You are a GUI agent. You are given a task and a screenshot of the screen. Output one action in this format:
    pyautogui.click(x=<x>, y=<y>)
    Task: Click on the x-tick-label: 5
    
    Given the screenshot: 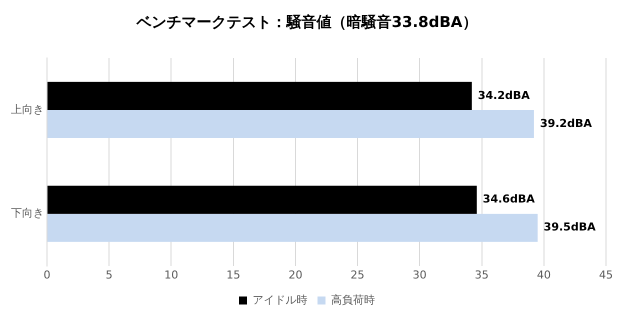 What is the action you would take?
    pyautogui.click(x=109, y=275)
    